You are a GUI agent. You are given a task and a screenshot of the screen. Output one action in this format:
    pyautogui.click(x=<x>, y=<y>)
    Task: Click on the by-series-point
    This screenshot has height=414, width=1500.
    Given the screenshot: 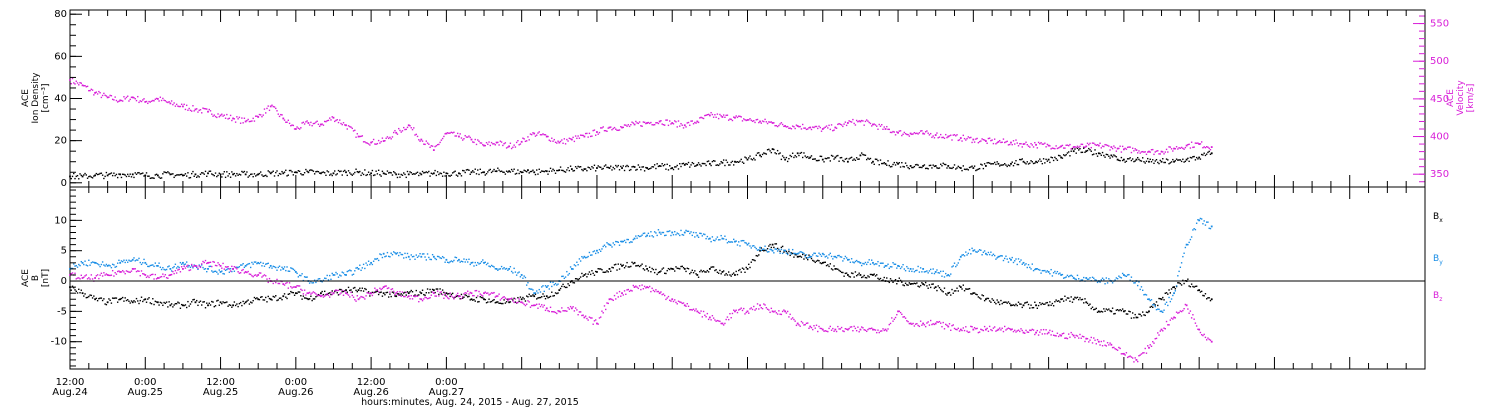 What is the action you would take?
    pyautogui.click(x=433, y=256)
    